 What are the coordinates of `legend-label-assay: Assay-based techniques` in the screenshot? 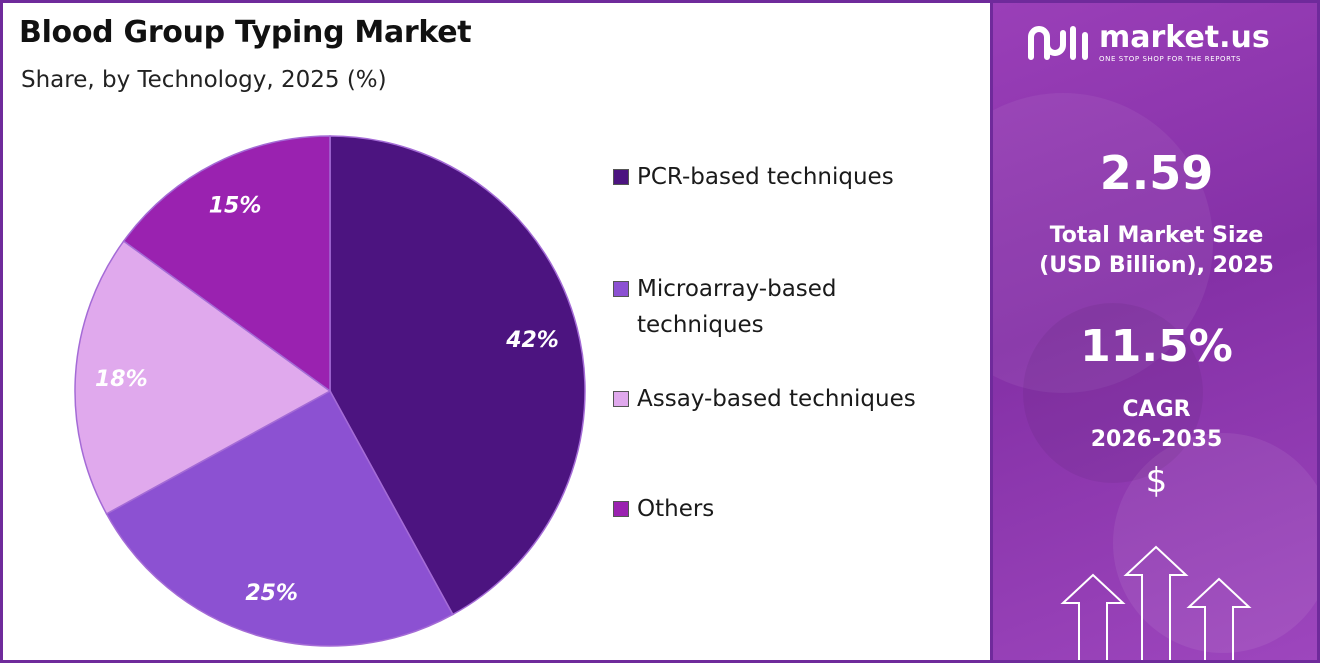 It's located at (776, 399).